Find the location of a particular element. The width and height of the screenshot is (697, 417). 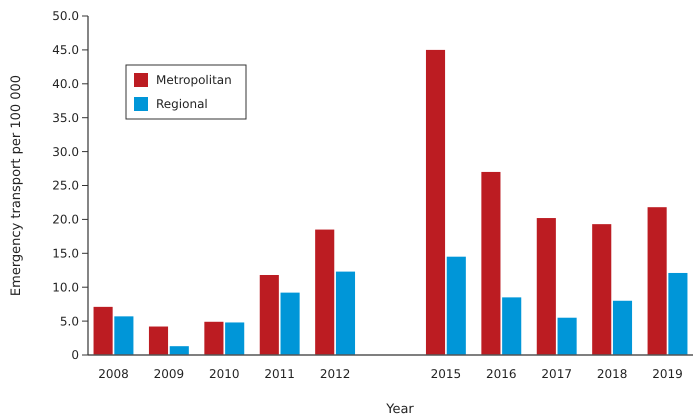

y-tick-label: 0 is located at coordinates (75, 355).